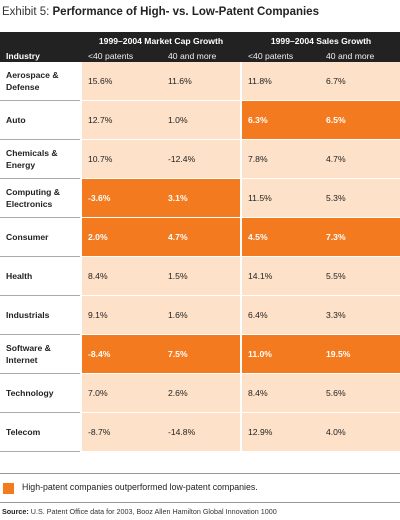 The width and height of the screenshot is (400, 520). I want to click on value-cell: -12.4%, so click(201, 159).